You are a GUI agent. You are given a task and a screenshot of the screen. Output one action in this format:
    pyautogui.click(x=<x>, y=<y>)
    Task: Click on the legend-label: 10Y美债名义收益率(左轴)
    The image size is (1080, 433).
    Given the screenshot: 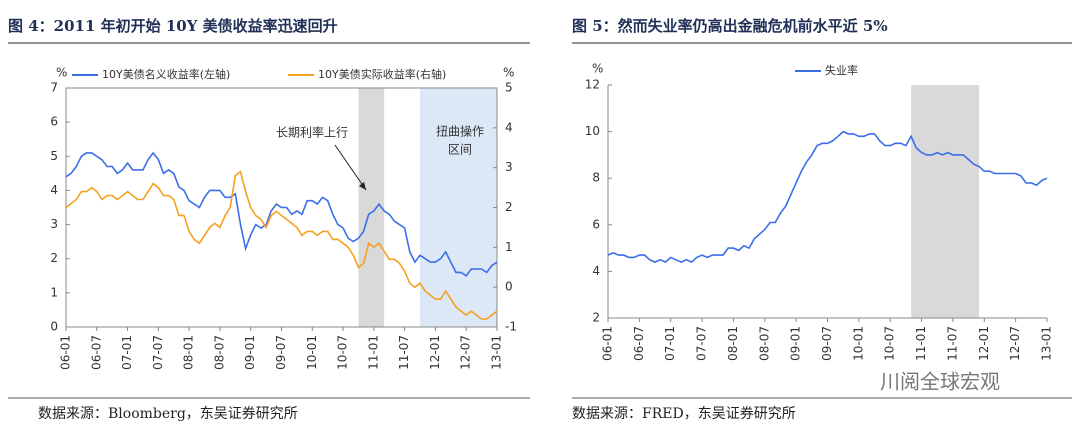 What is the action you would take?
    pyautogui.click(x=166, y=74)
    